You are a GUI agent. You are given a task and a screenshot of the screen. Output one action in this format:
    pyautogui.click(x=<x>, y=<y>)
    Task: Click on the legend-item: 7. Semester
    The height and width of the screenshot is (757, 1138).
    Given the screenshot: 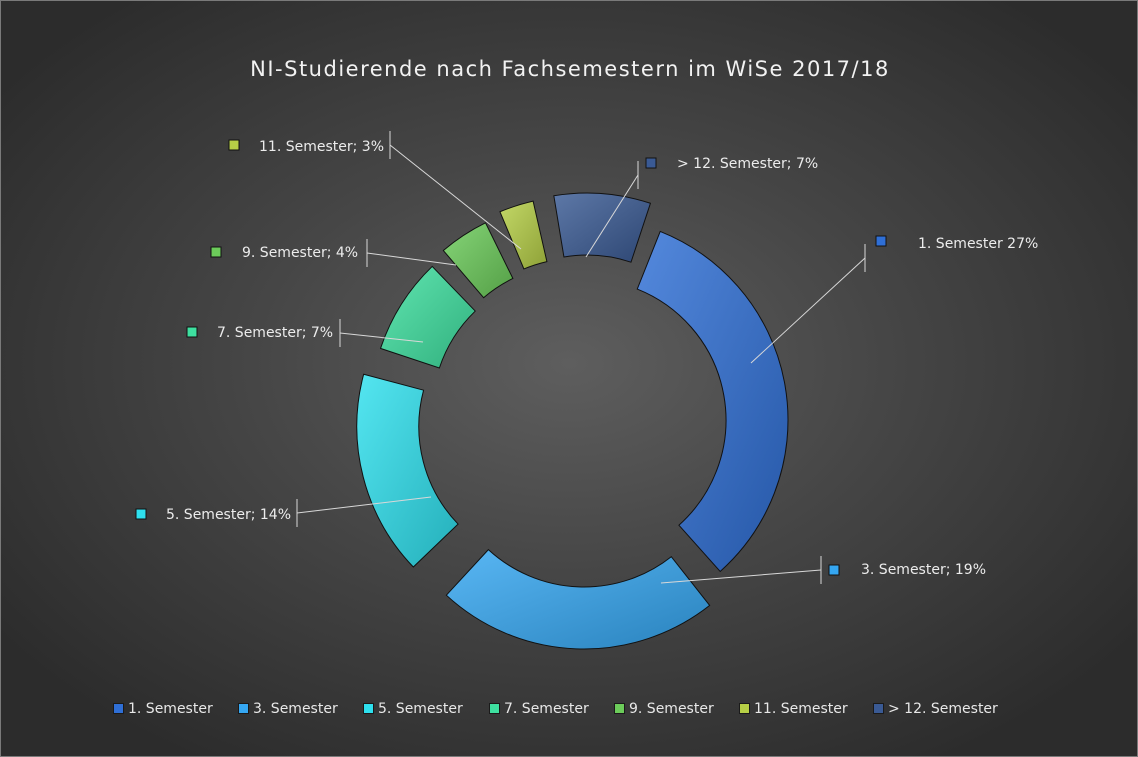 What is the action you would take?
    pyautogui.click(x=539, y=709)
    